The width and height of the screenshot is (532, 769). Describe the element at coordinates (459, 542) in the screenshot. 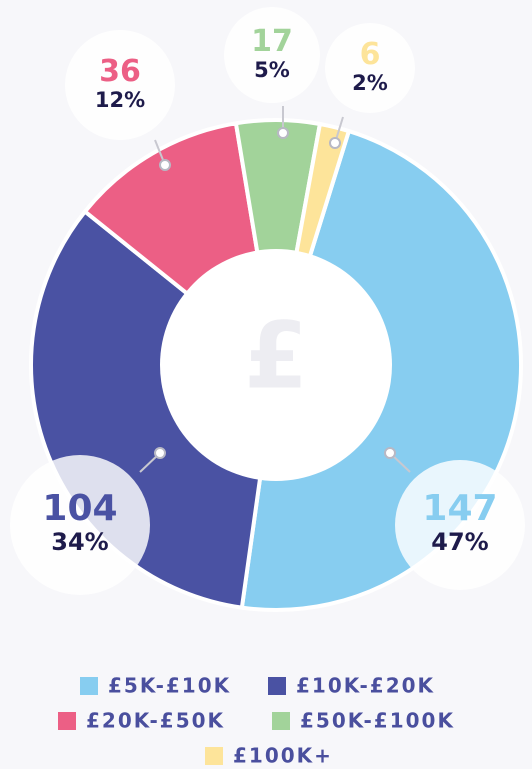

I see `percent-label: 47%` at that location.